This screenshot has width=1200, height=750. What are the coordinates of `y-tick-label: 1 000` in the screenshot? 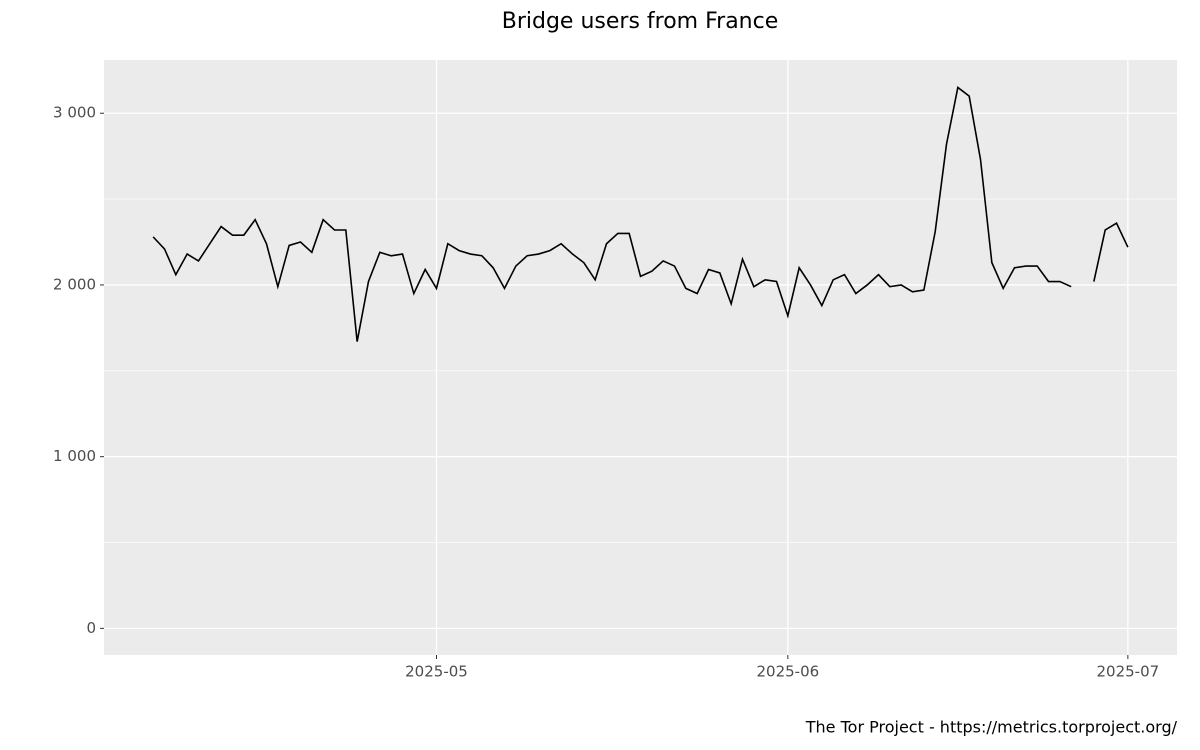 It's located at (74, 456).